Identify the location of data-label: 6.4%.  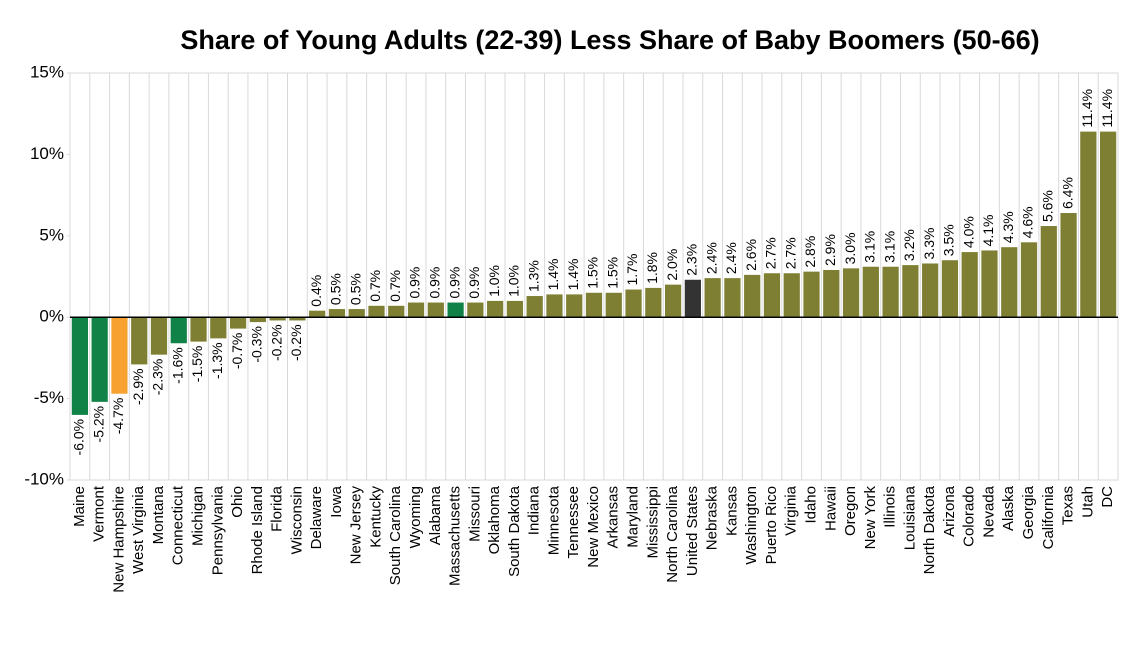
(1067, 193).